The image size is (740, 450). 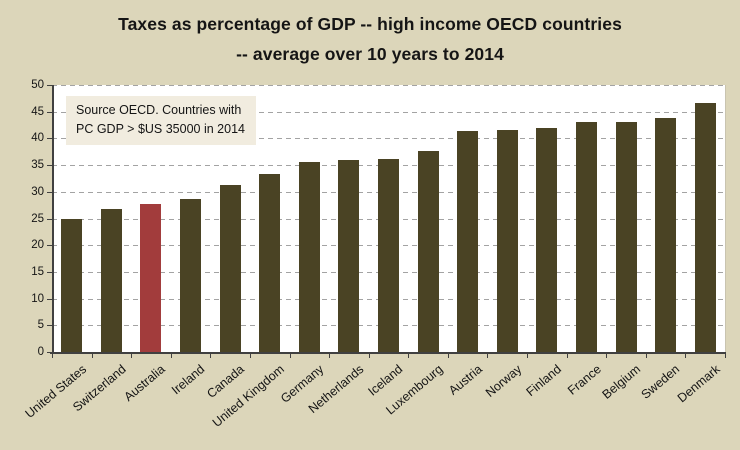 I want to click on bar-switzerland, so click(x=111, y=280).